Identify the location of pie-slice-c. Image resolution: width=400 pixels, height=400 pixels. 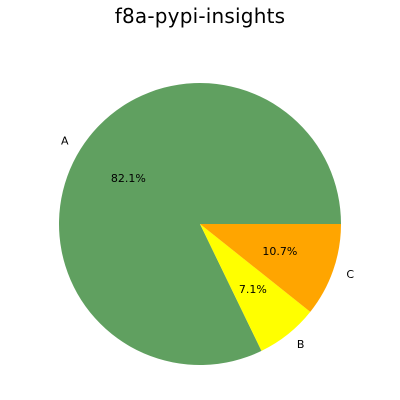
(271, 268).